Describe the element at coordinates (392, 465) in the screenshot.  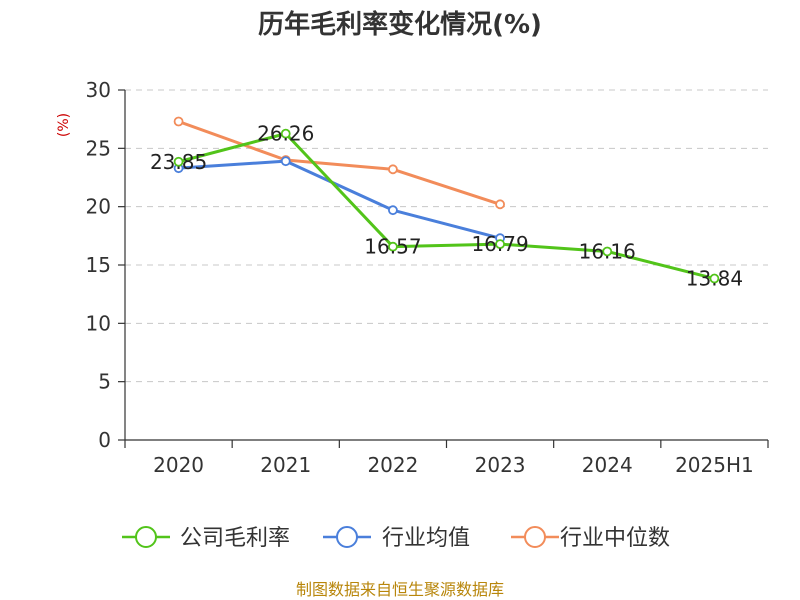
I see `x-tick-label: 2022` at that location.